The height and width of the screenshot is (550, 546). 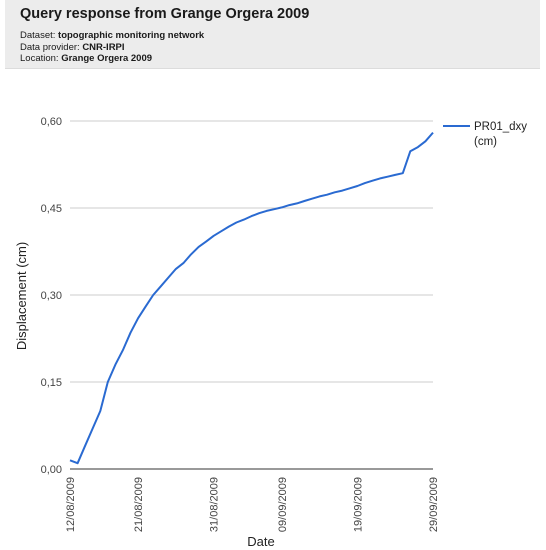 What do you see at coordinates (38, 35) in the screenshot?
I see `dataset-label: Dataset:` at bounding box center [38, 35].